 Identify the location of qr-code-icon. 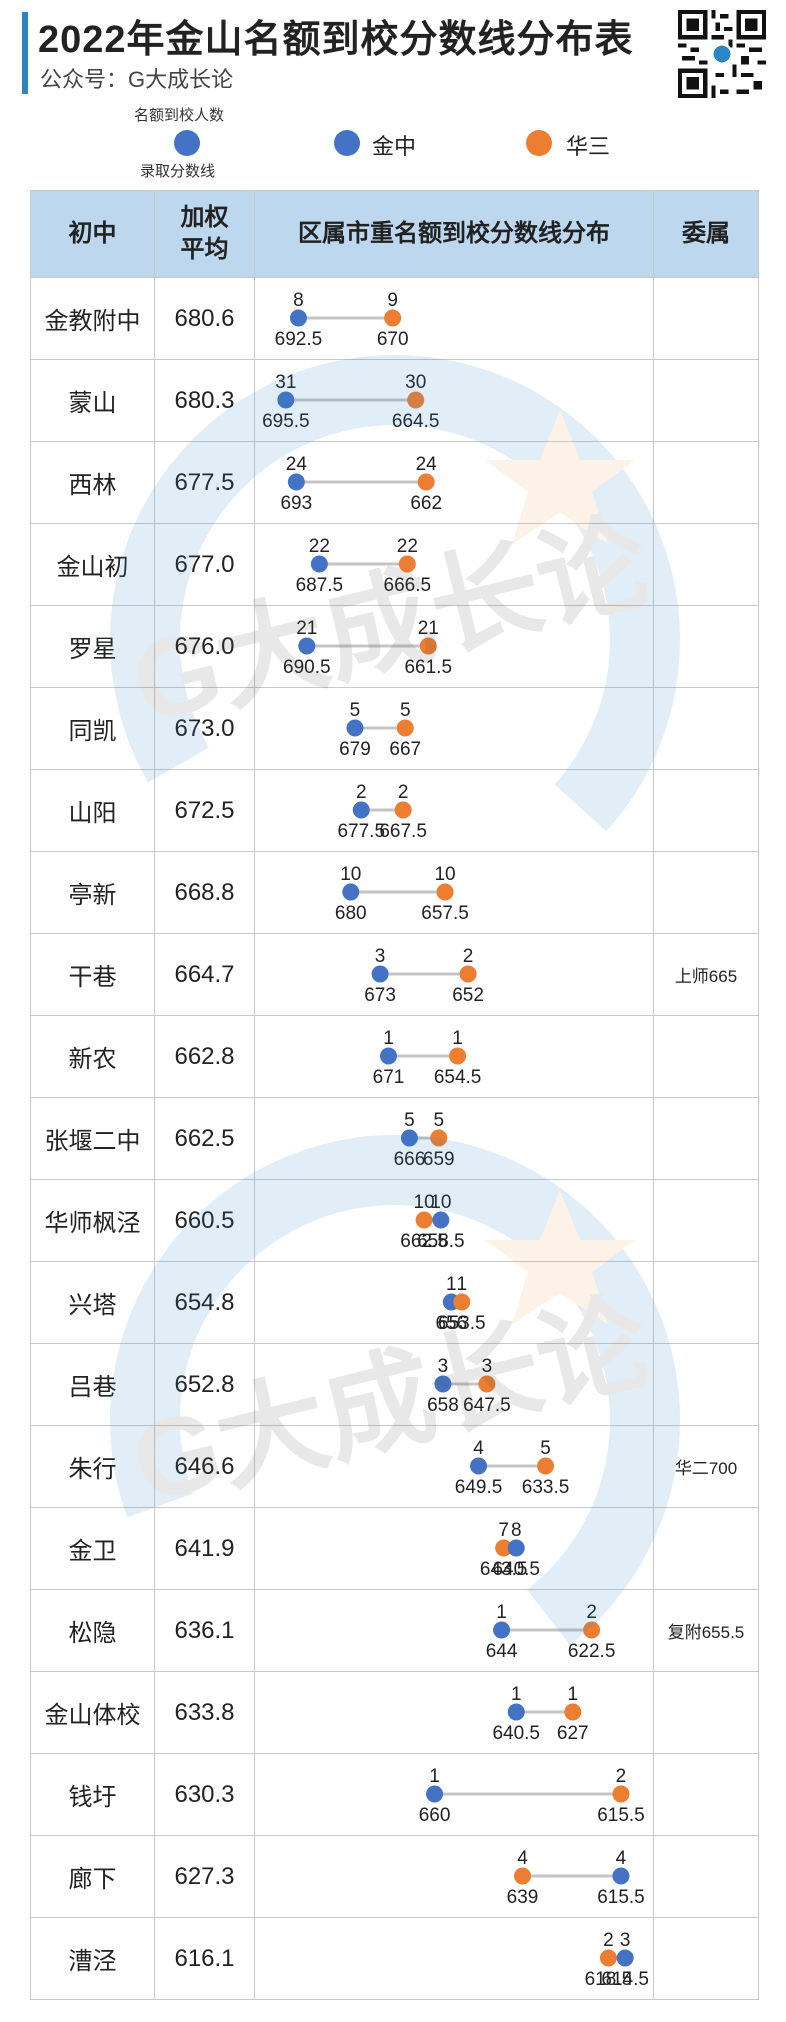
(722, 54).